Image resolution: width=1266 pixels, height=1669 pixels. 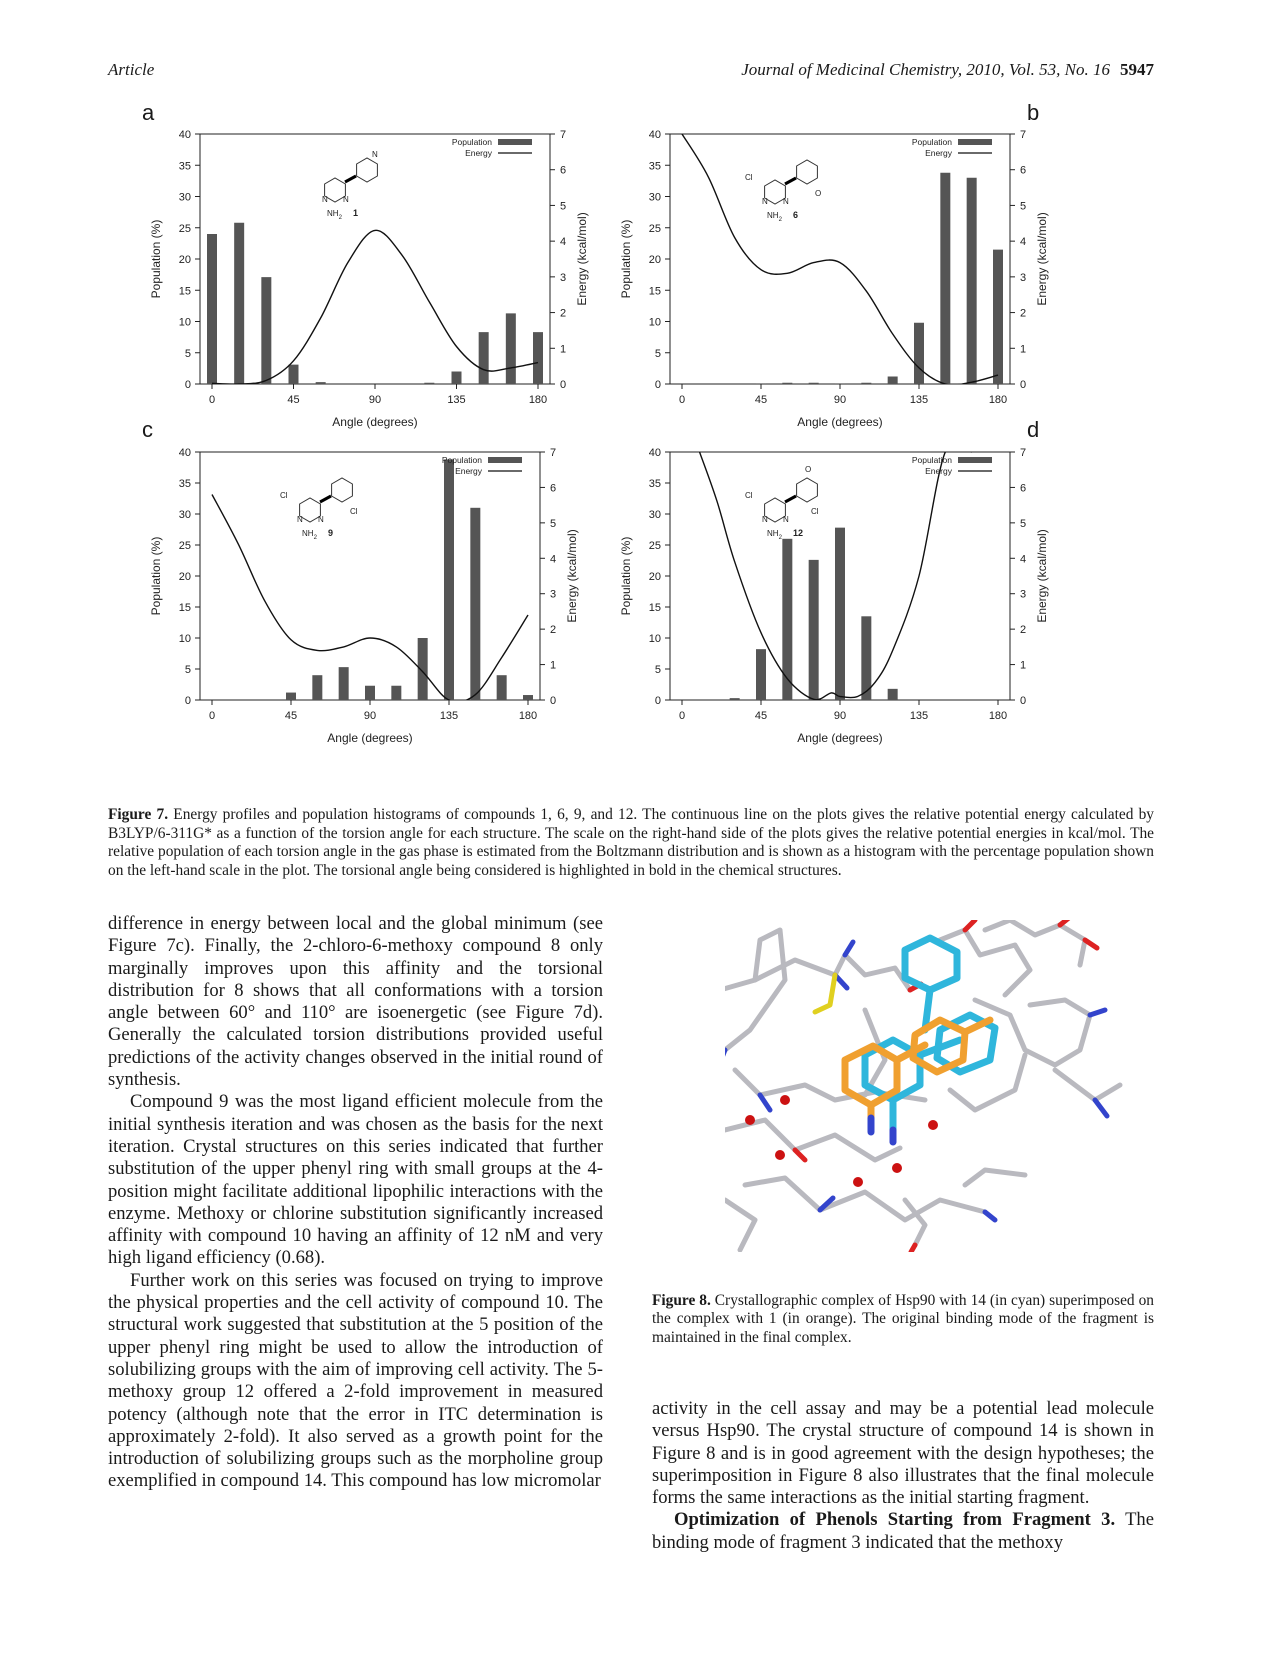 I want to click on legend-label-energy: Energy, so click(x=479, y=153).